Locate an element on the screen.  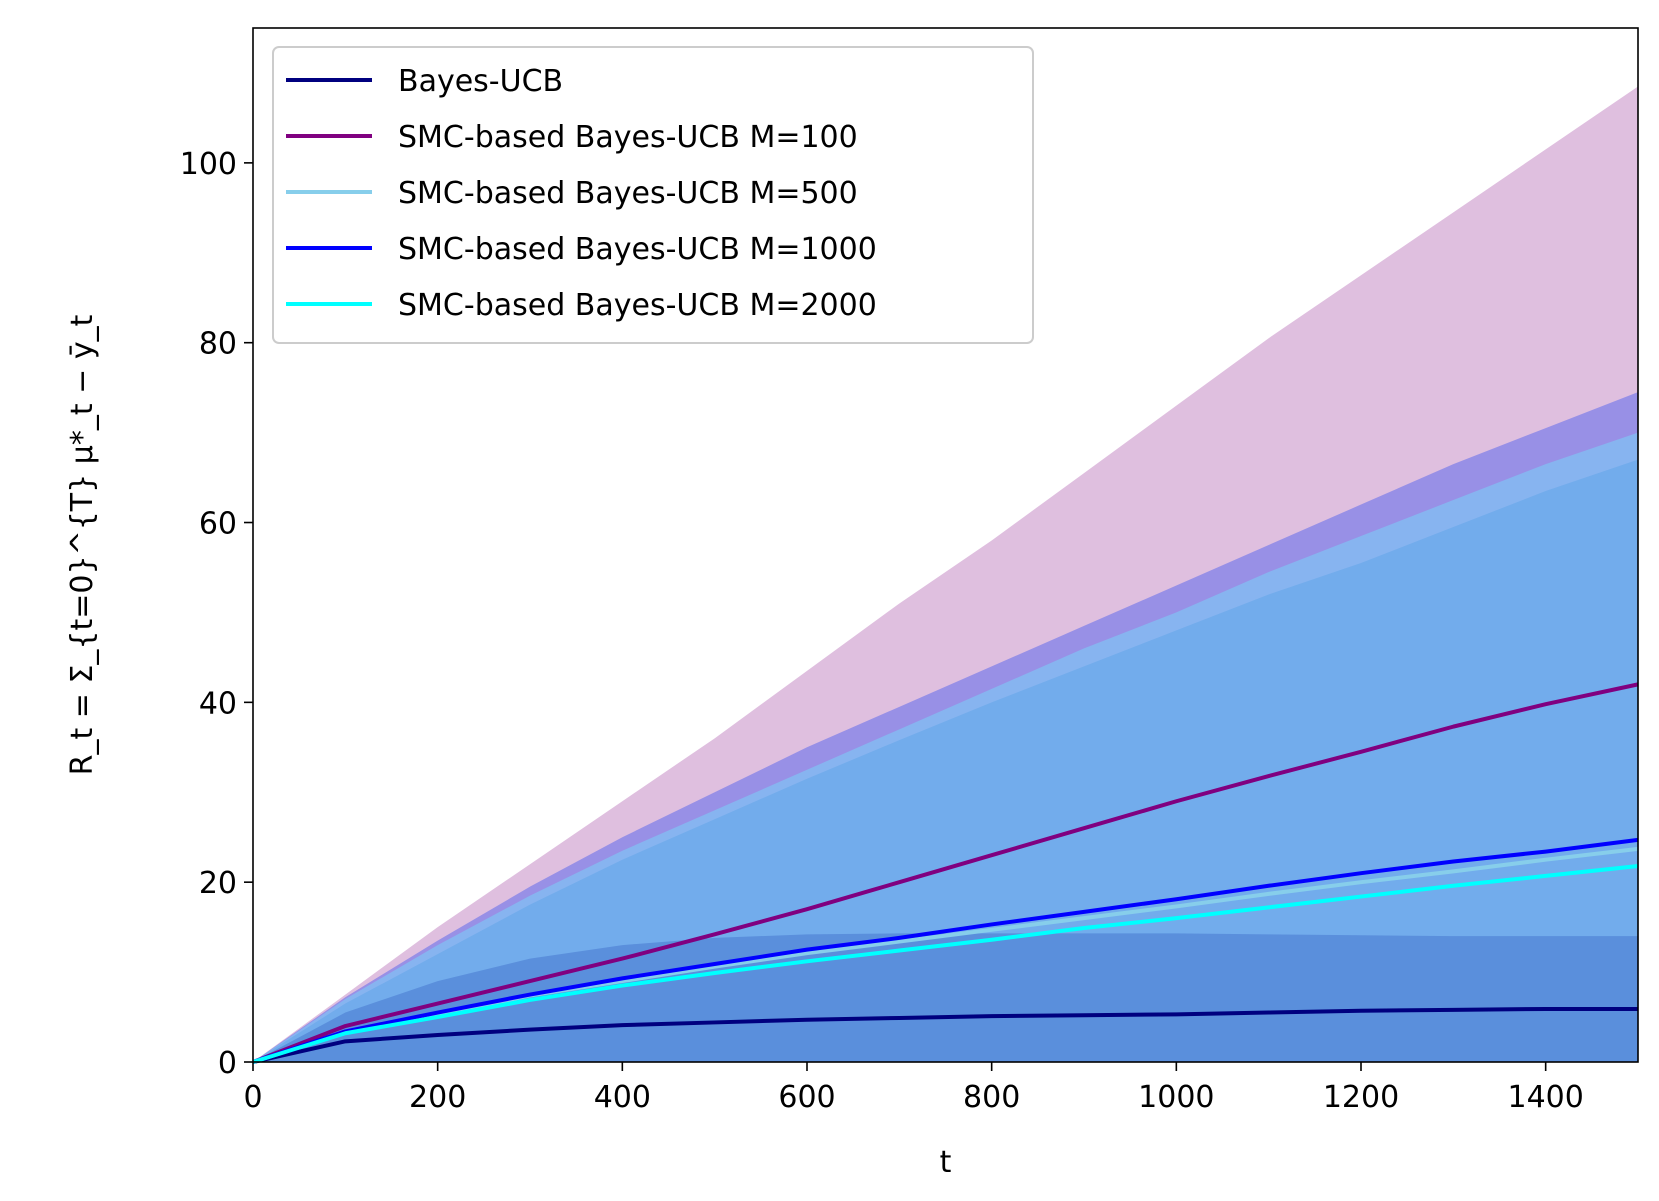
y-tick-label: 0 is located at coordinates (227, 1063).